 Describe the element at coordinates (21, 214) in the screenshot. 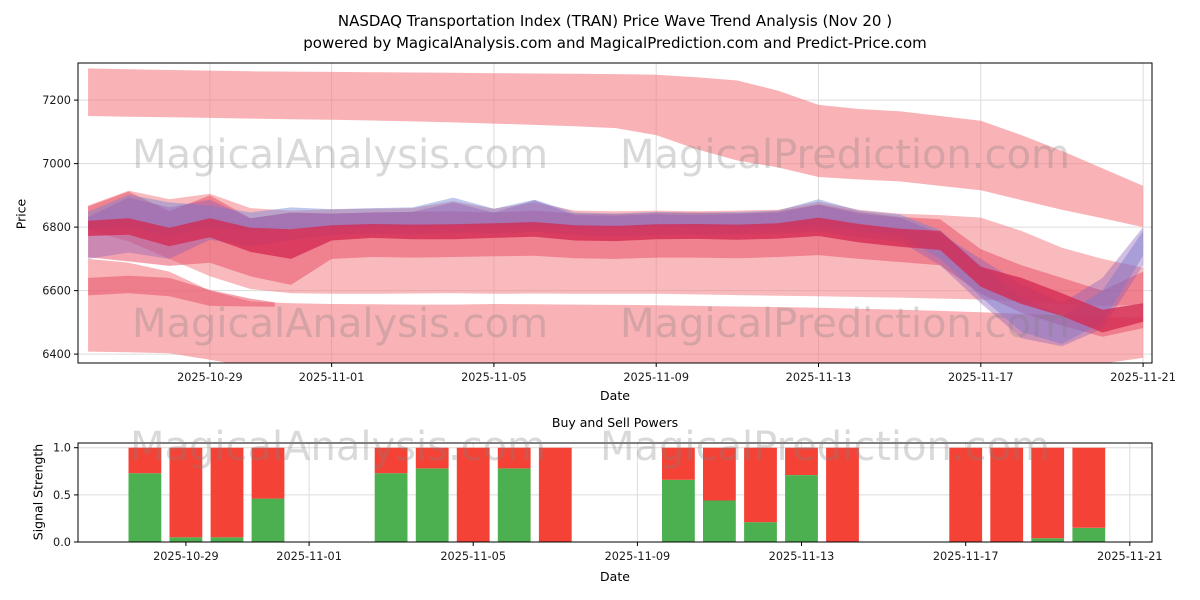

I see `price-axis-label: Price` at that location.